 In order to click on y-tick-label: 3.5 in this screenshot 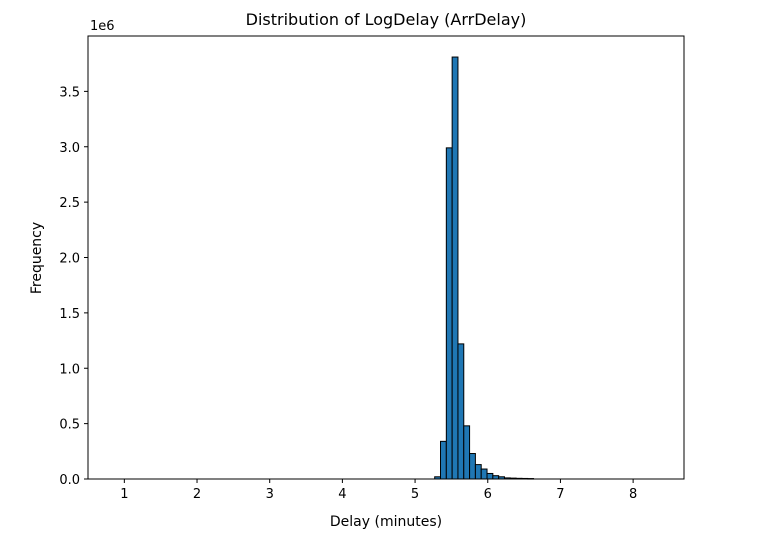, I will do `click(69, 92)`.